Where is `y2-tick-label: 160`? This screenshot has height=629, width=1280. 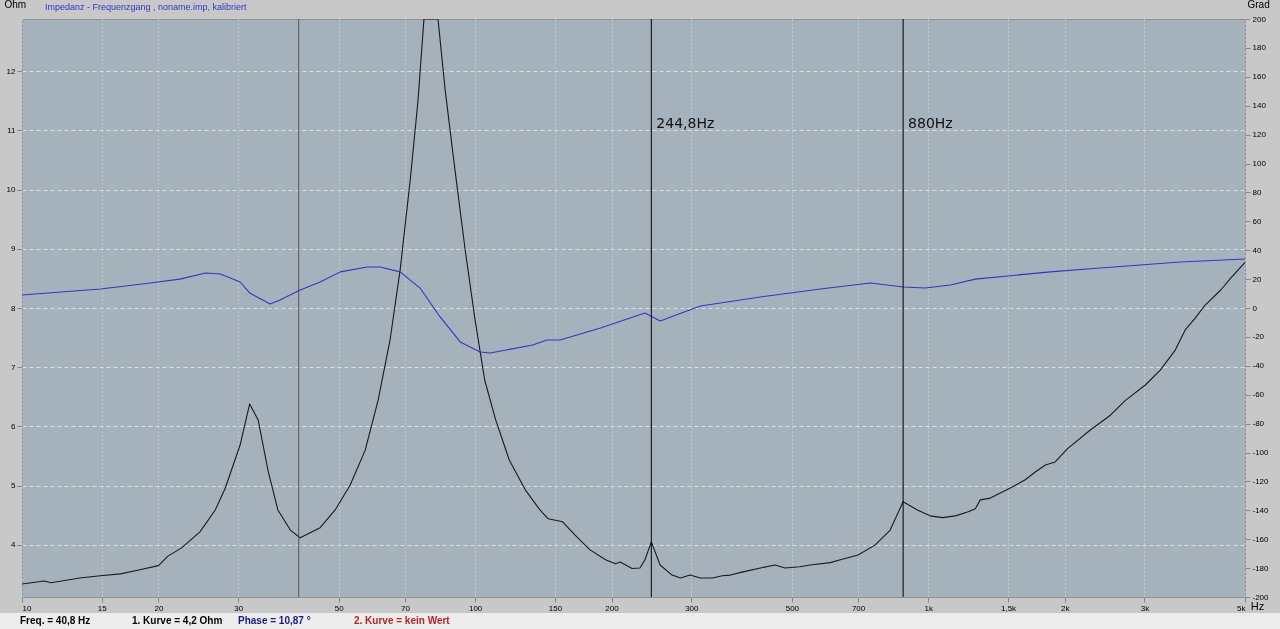 y2-tick-label: 160 is located at coordinates (1259, 77).